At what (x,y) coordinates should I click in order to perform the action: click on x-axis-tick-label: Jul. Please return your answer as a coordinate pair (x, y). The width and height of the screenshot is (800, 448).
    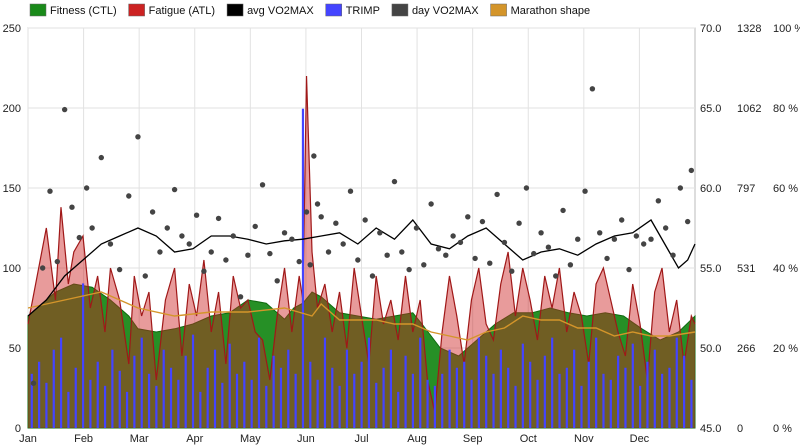
    Looking at the image, I should click on (361, 439).